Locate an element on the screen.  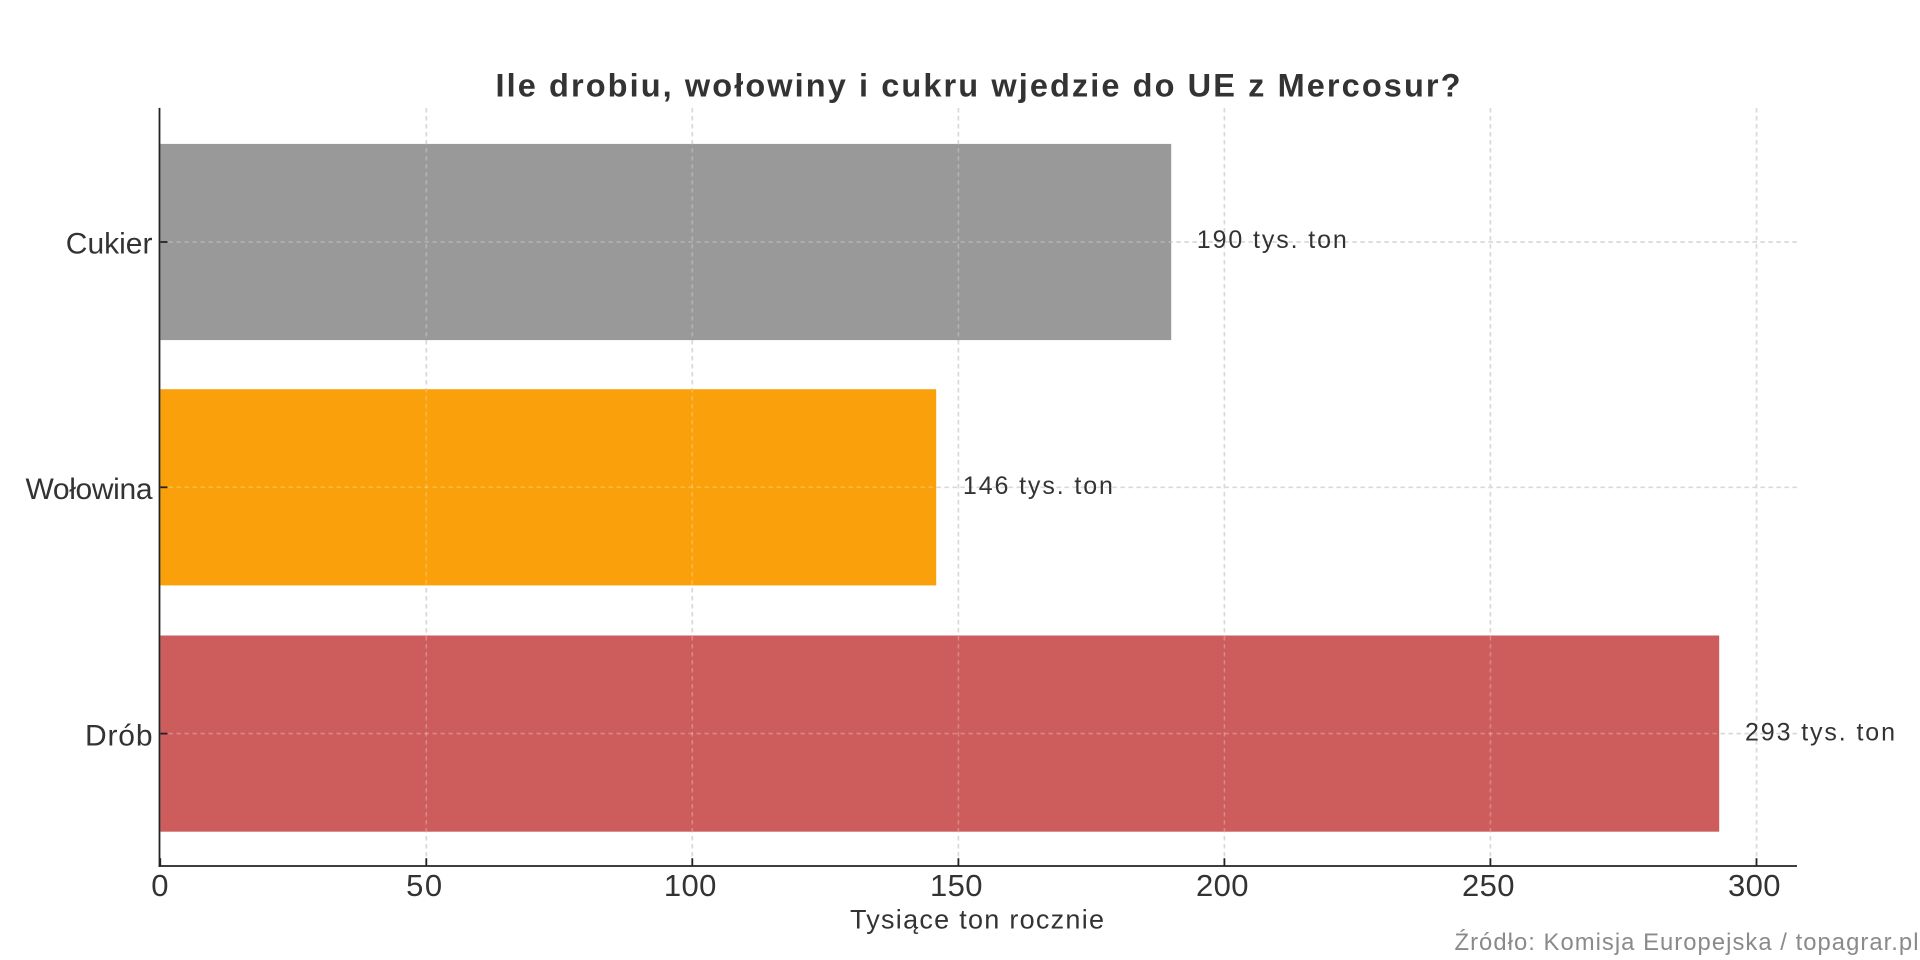
svg-text: 190 tys. ton is located at coordinates (1272, 240).